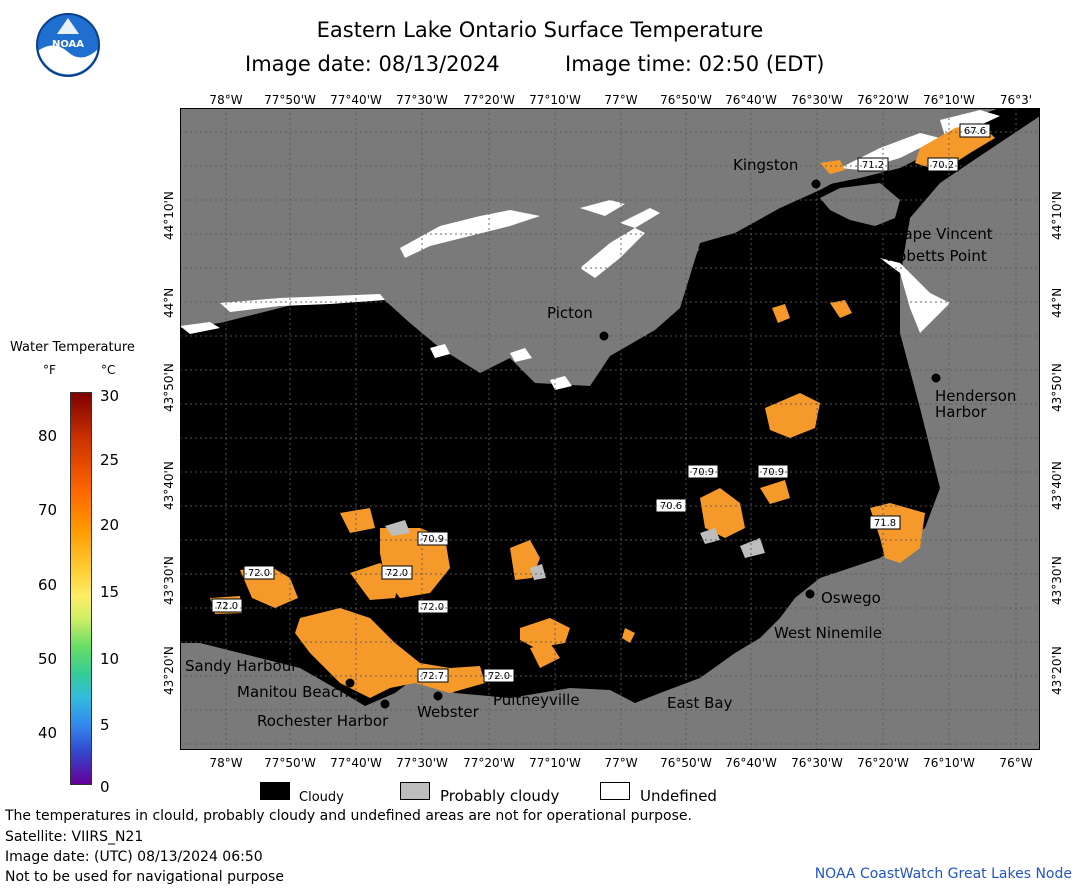  I want to click on temperature-value: 71.2, so click(873, 165).